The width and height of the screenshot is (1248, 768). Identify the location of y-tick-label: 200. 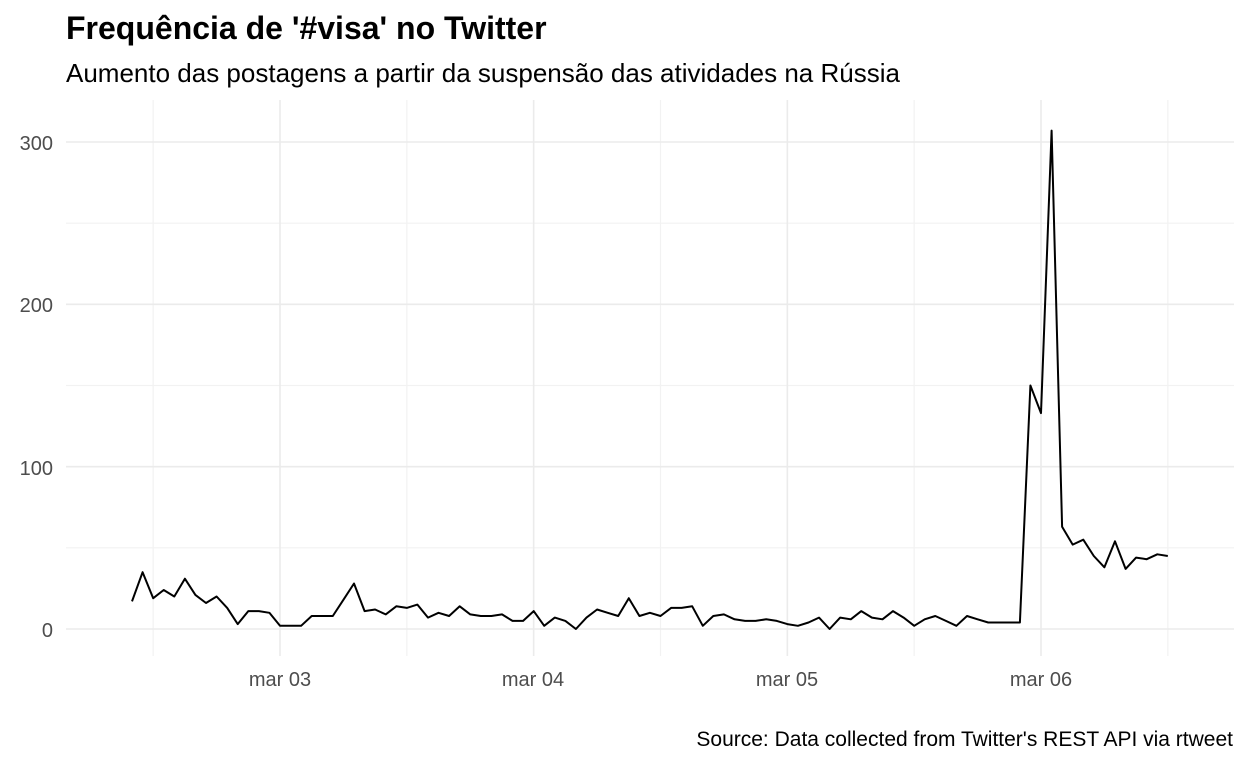
(36, 306).